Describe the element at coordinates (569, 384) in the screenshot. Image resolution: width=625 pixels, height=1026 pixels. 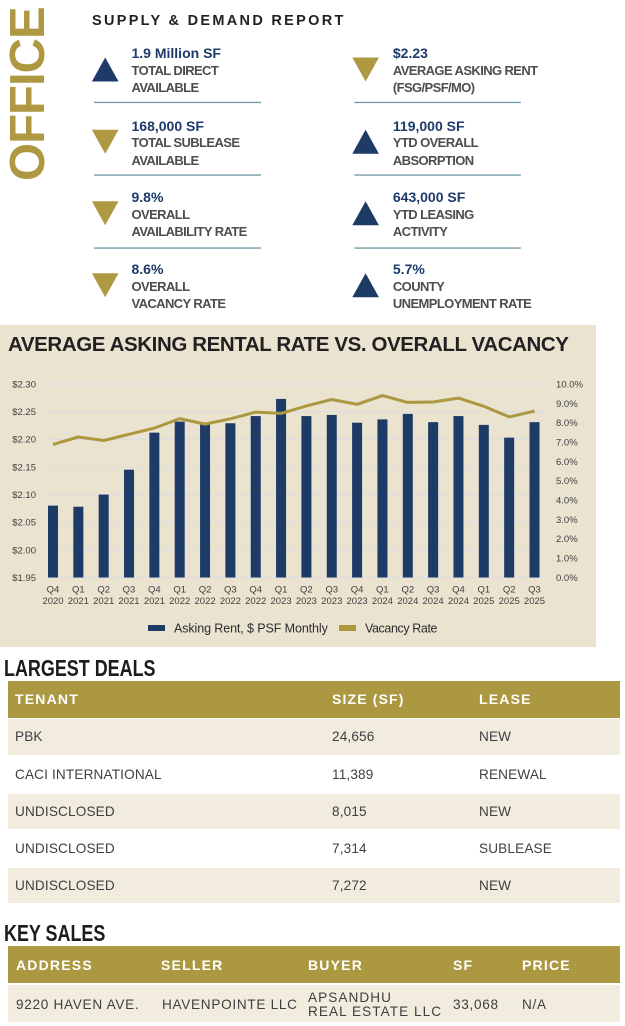
I see `svg-text: 10.0%` at that location.